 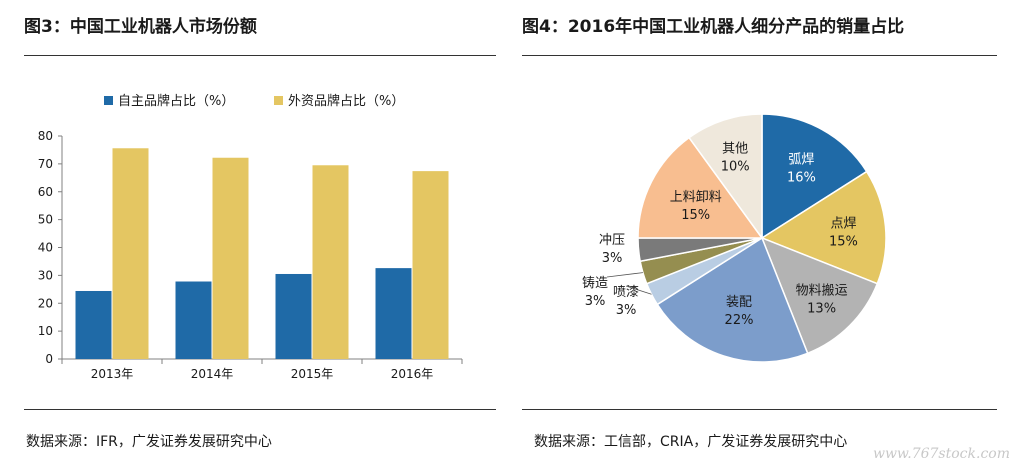 What do you see at coordinates (412, 374) in the screenshot?
I see `x-tick-label: 2016年` at bounding box center [412, 374].